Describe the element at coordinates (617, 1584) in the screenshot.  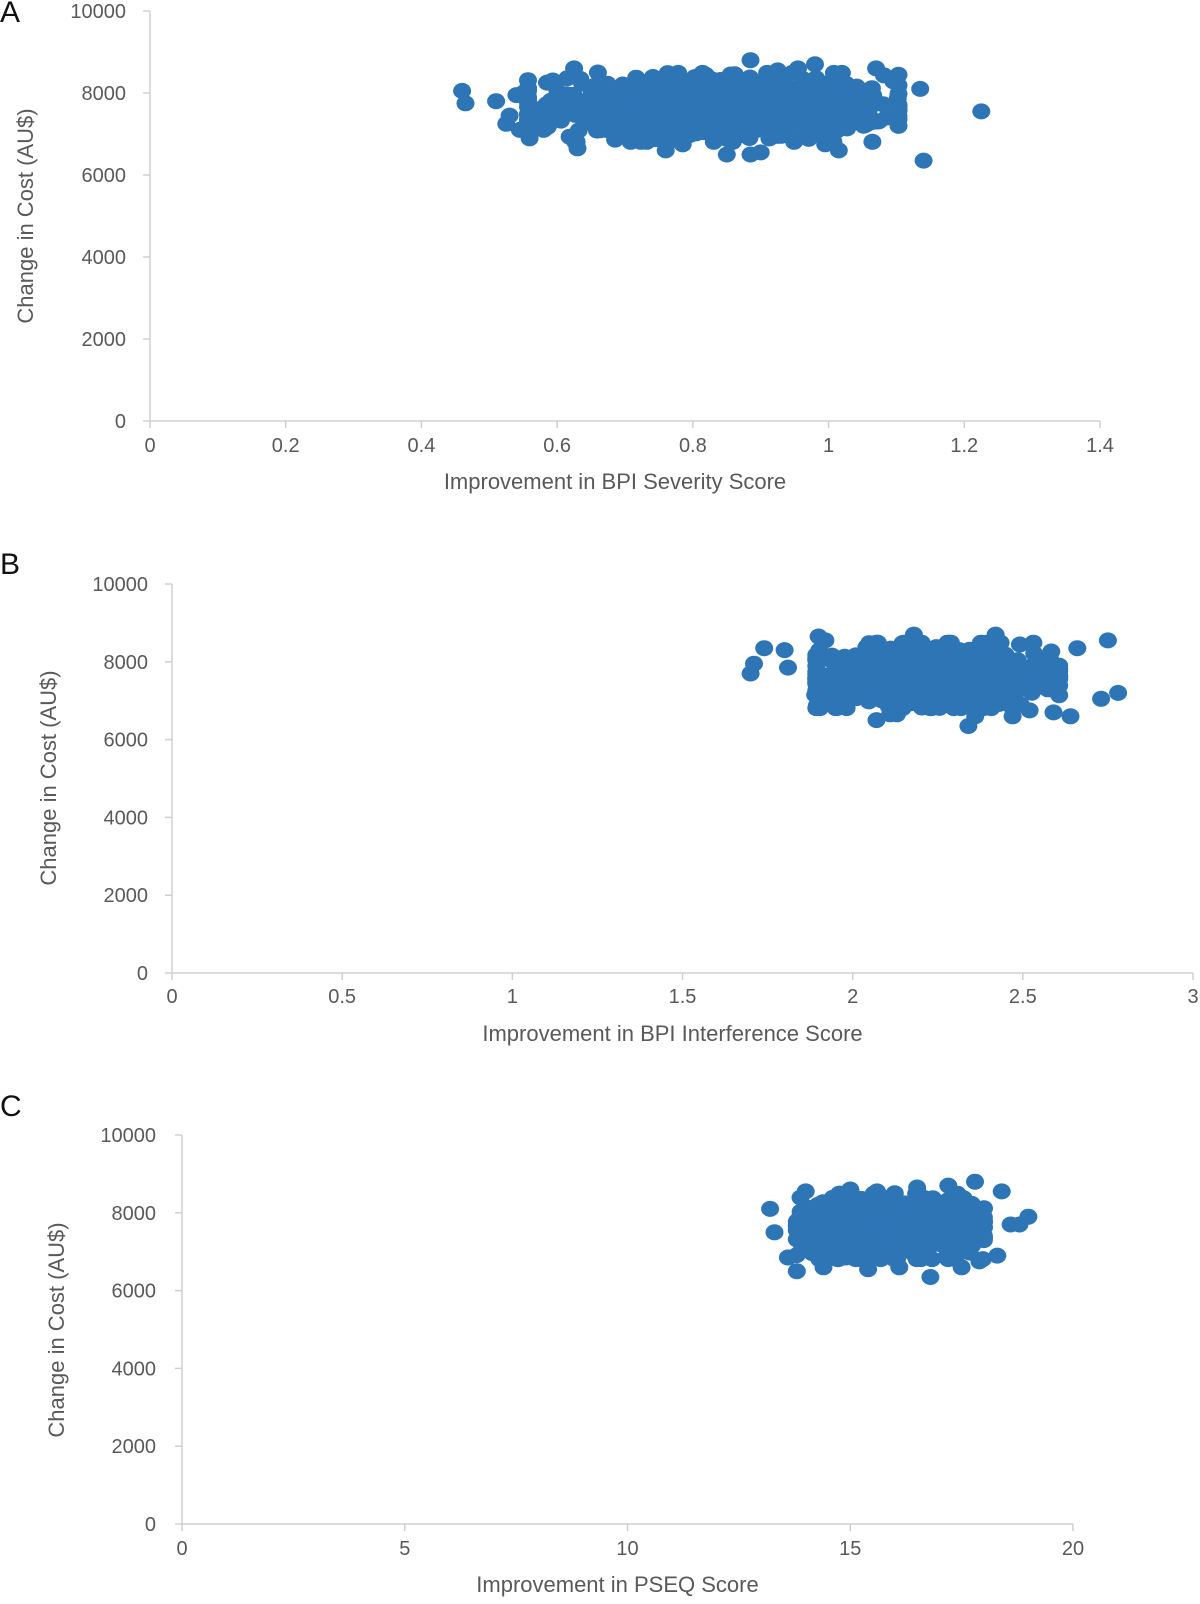
I see `x-axis-title: Improvement in PSEQ Score` at that location.